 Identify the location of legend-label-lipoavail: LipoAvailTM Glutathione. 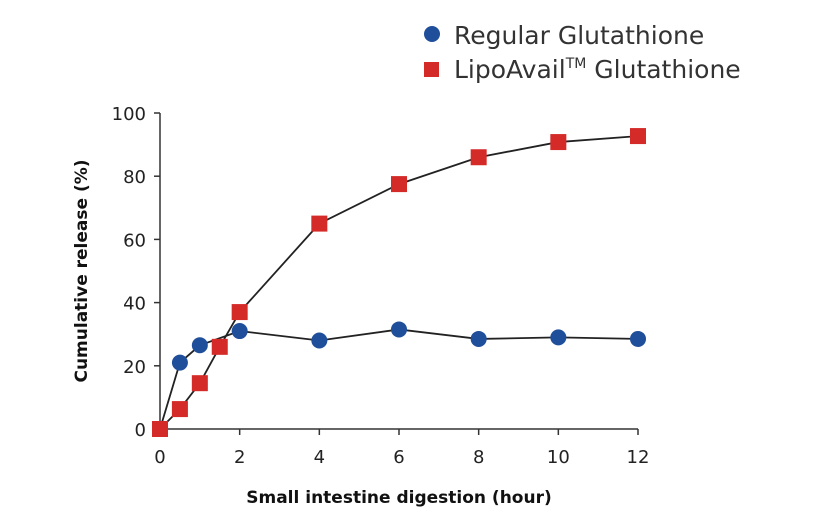
(597, 69).